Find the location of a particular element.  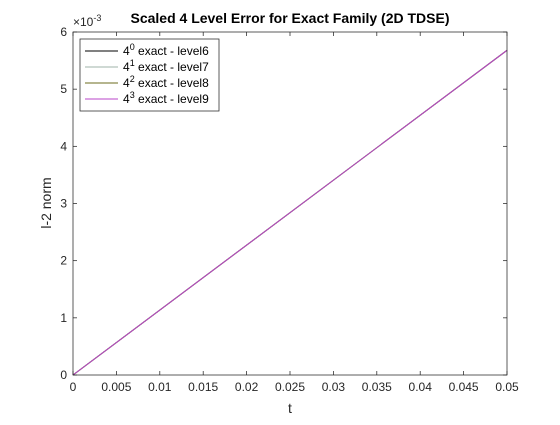

y-axis-exponent: ×10⁻³ is located at coordinates (87, 21).